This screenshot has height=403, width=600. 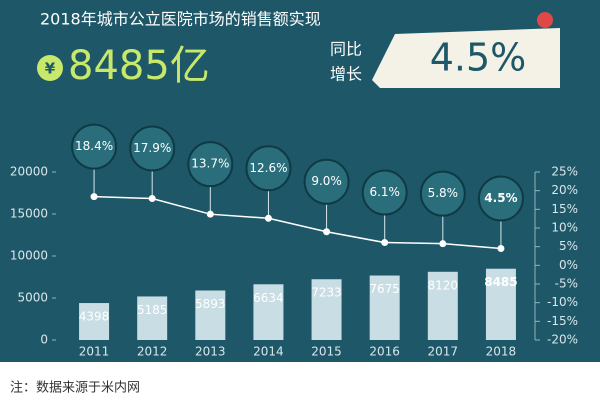 I want to click on headline-value: 8485亿, so click(x=139, y=66).